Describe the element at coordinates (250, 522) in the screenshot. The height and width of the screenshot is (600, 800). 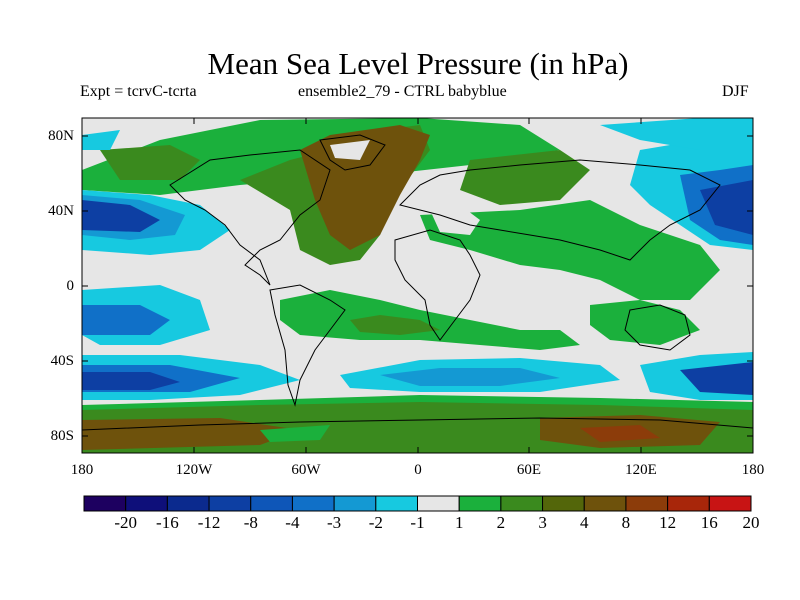
I see `colorbar-label: -8` at that location.